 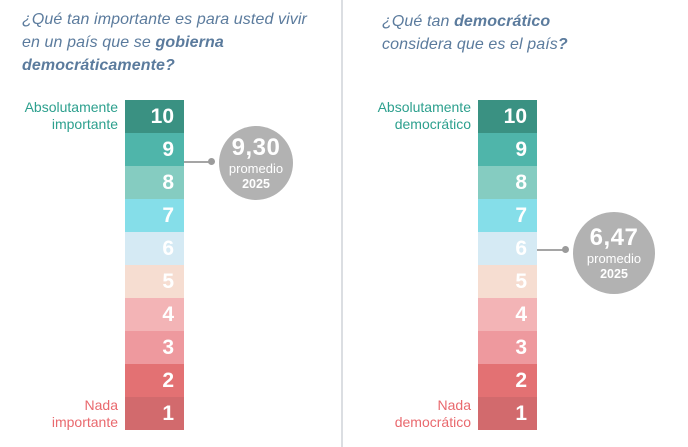 I want to click on title-text-bold: ?, so click(x=562, y=44).